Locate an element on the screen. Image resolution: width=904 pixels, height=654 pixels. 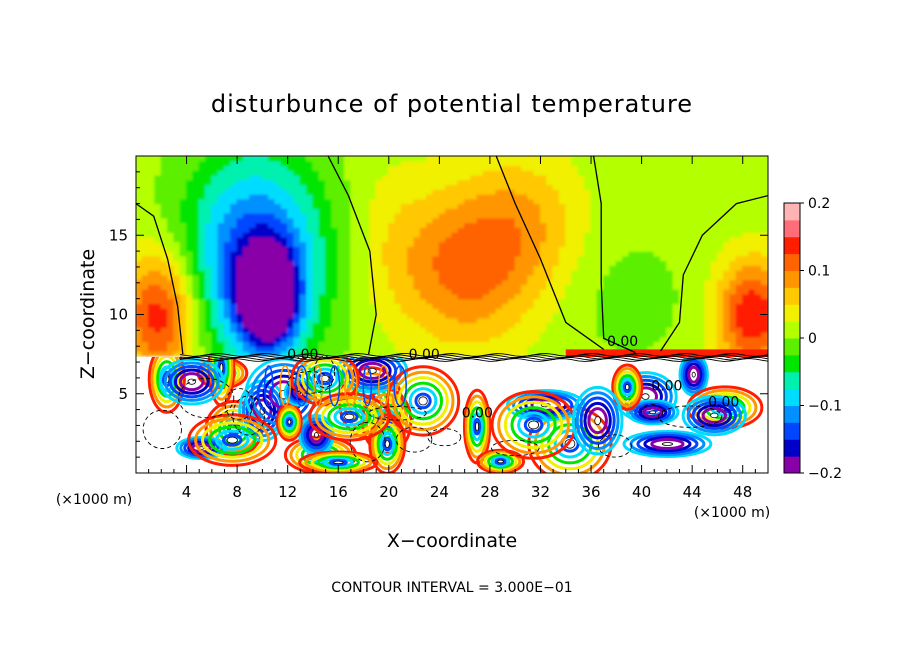
eddy-ring is located at coordinates (325, 380).